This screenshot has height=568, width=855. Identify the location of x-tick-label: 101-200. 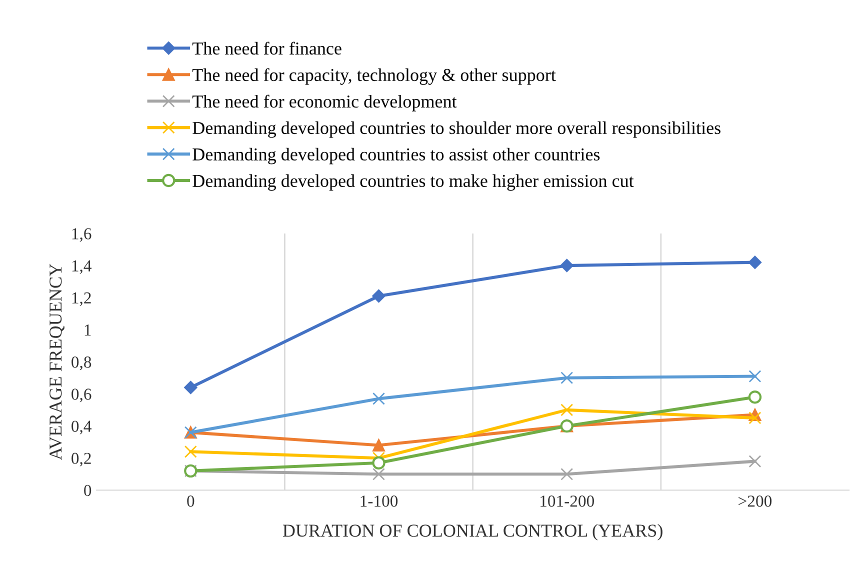
(567, 501).